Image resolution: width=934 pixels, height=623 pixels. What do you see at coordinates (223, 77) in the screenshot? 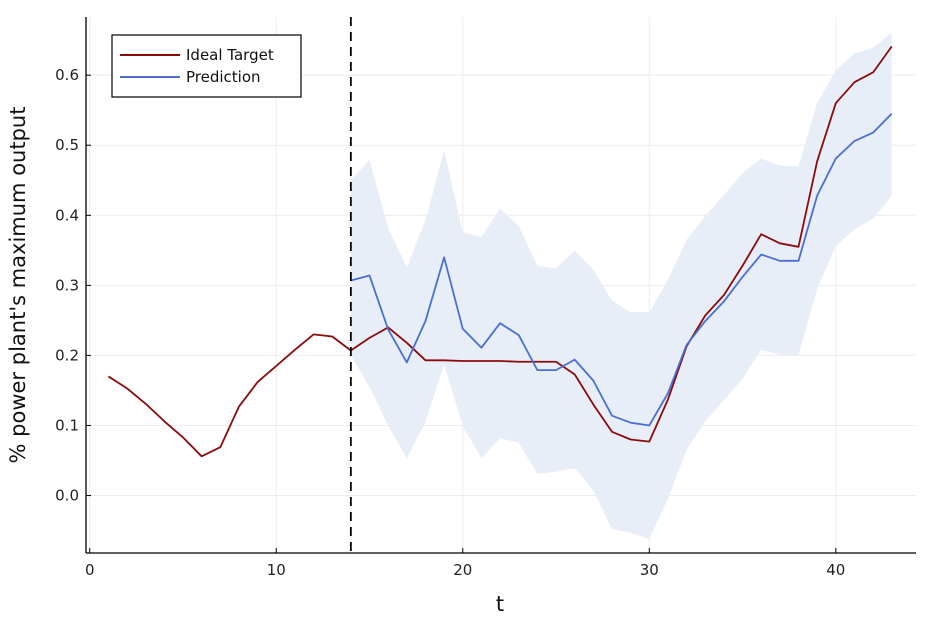
I see `legend-label-prediction: Prediction` at bounding box center [223, 77].